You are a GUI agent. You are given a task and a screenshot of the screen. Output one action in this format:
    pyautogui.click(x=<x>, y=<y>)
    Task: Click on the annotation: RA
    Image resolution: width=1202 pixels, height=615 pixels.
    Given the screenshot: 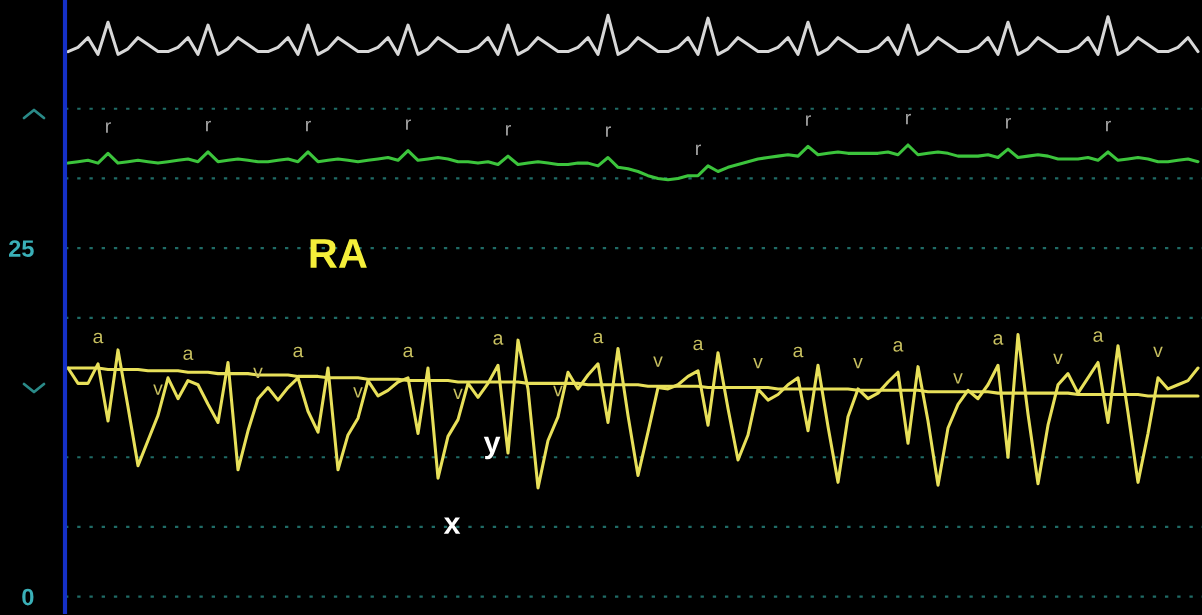 What is the action you would take?
    pyautogui.click(x=338, y=253)
    